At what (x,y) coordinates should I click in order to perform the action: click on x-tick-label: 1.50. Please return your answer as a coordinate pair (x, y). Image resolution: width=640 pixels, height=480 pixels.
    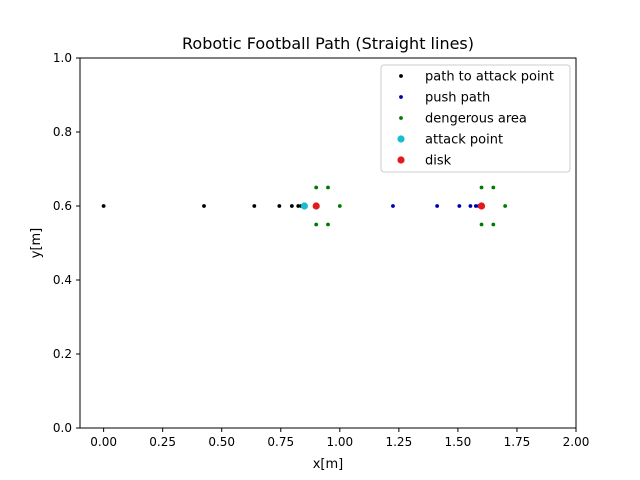
    Looking at the image, I should click on (458, 442).